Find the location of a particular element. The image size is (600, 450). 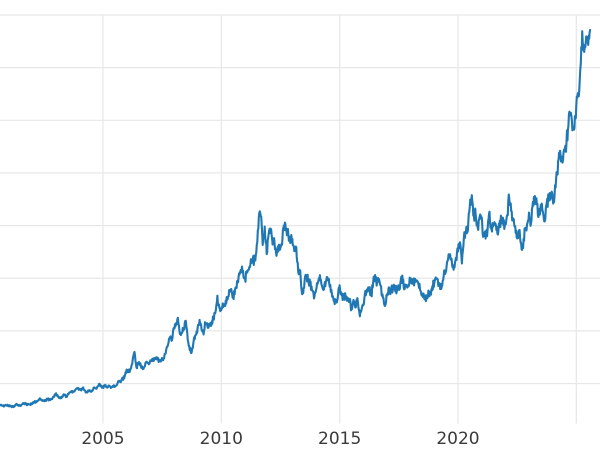

x-tick-label-2005: 2005 is located at coordinates (103, 439).